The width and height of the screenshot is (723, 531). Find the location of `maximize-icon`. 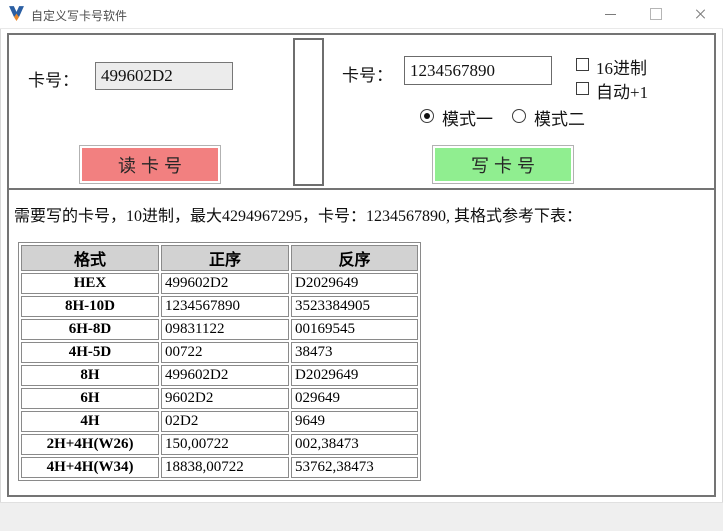

maximize-icon is located at coordinates (655, 14).